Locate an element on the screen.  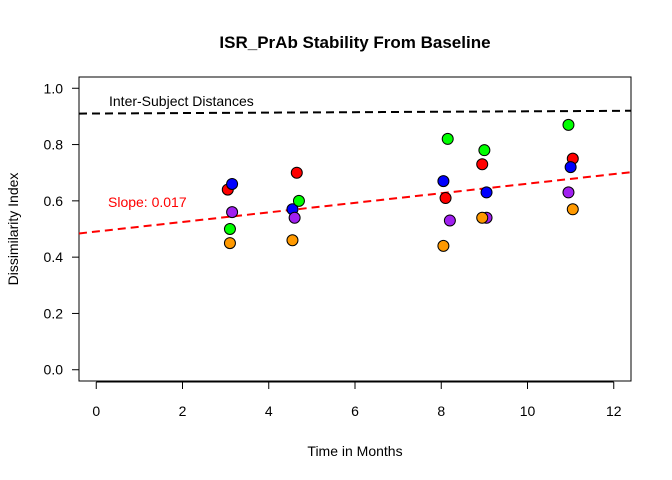
x-axis: 0 2 4 6 8 10 12 is located at coordinates (357, 400).